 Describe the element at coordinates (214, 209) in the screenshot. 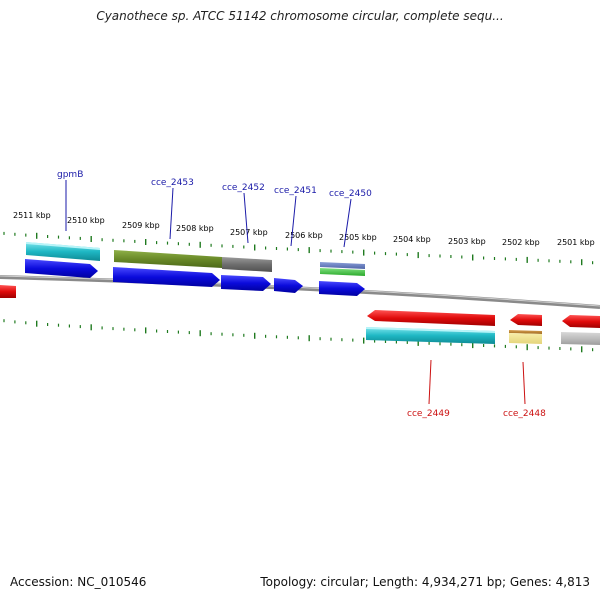

I see `top-gene-labels: gpmB cce_2453 cce_2452 cce_2451 cce_2450` at that location.